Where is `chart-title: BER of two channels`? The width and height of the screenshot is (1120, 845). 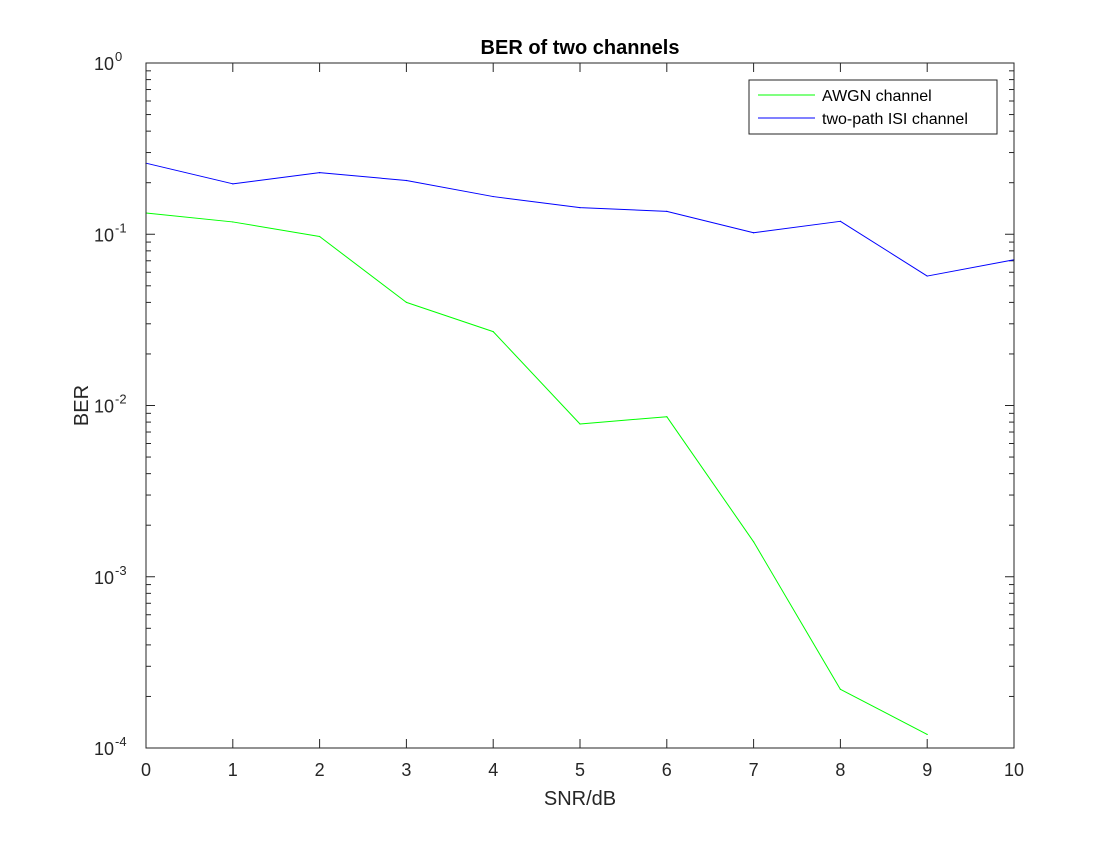 chart-title: BER of two channels is located at coordinates (580, 48).